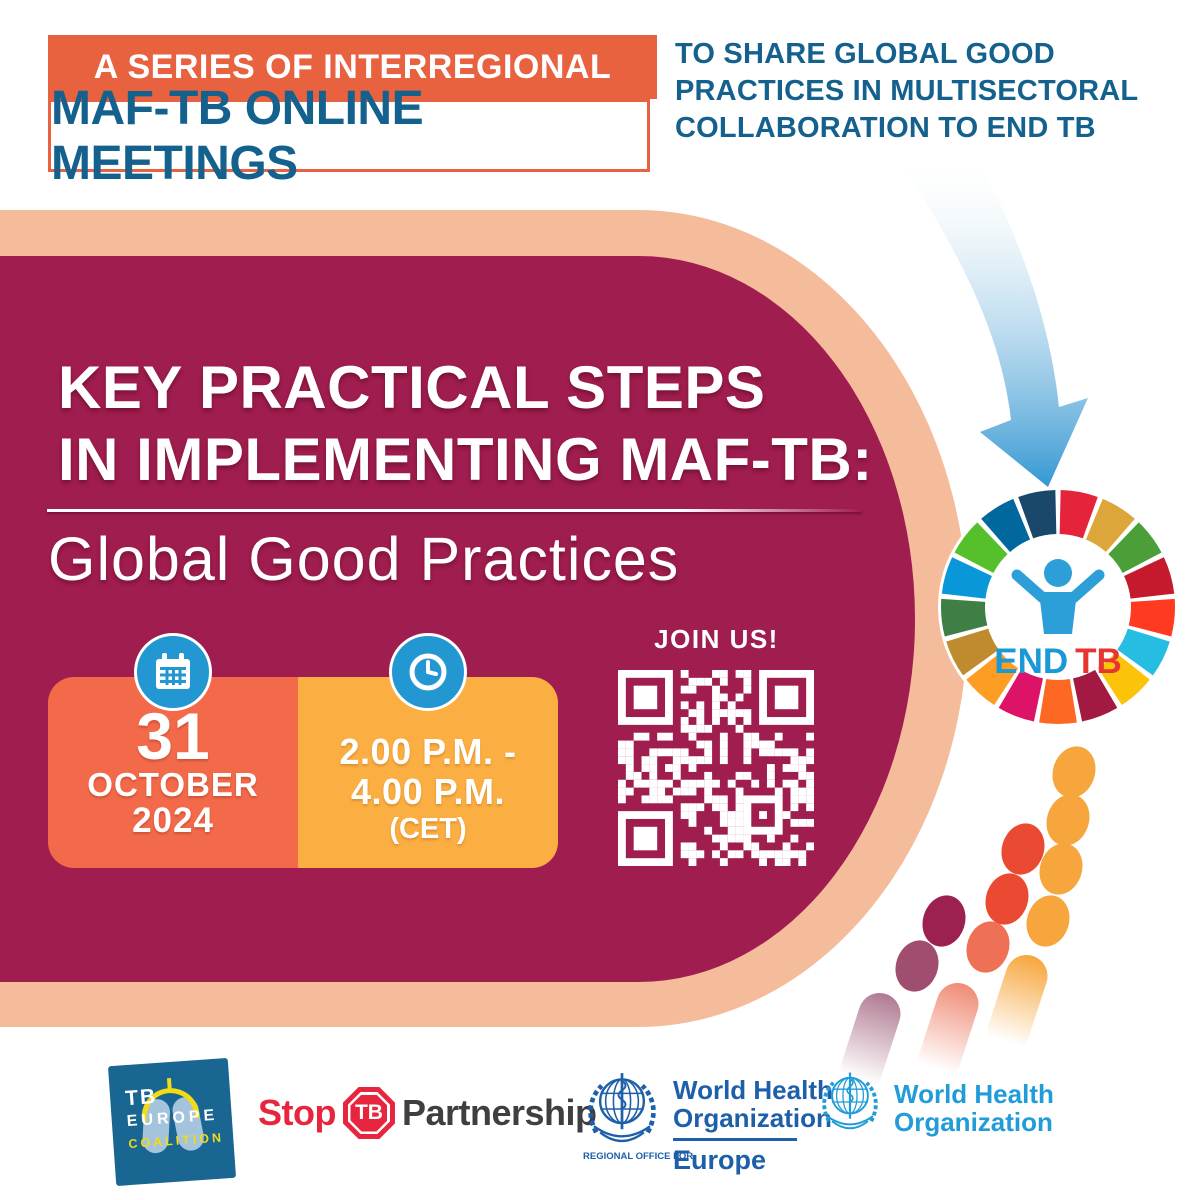 The width and height of the screenshot is (1200, 1200). I want to click on clock-icon, so click(428, 672).